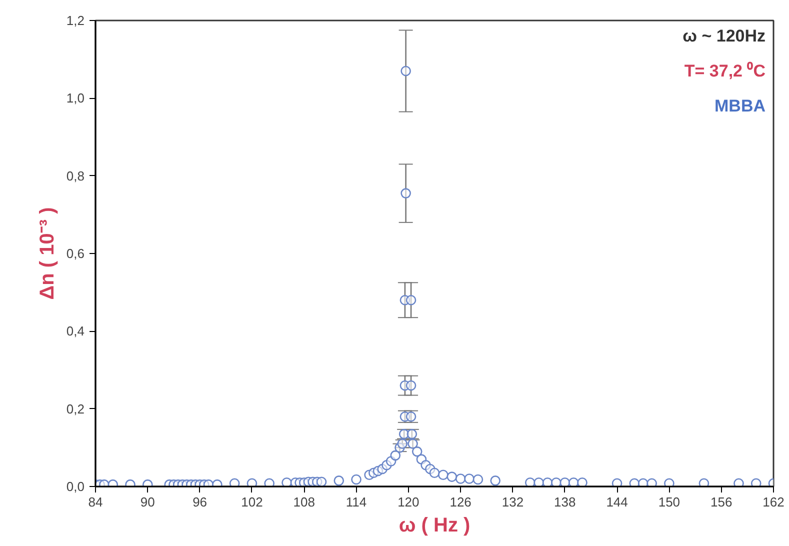  Describe the element at coordinates (75, 331) in the screenshot. I see `y-tick-label: 0,4` at that location.